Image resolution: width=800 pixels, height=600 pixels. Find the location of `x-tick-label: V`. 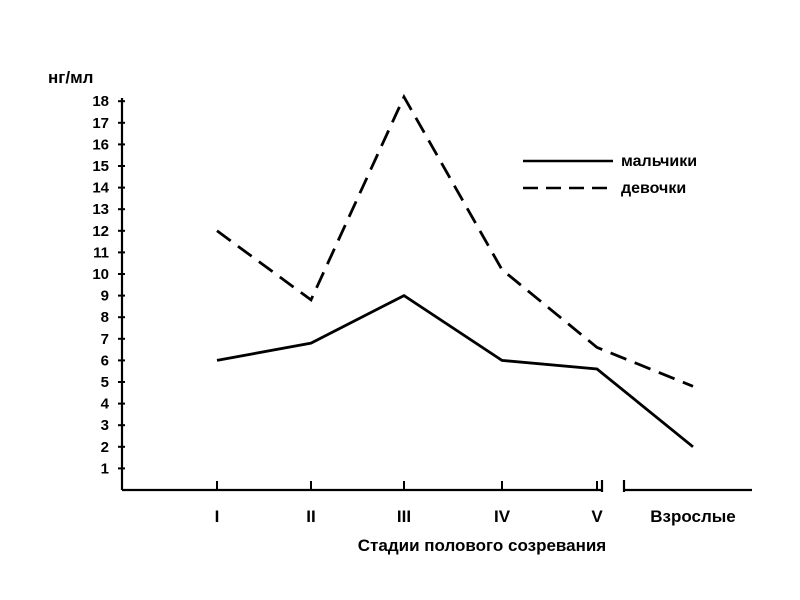

x-tick-label: V is located at coordinates (597, 516).